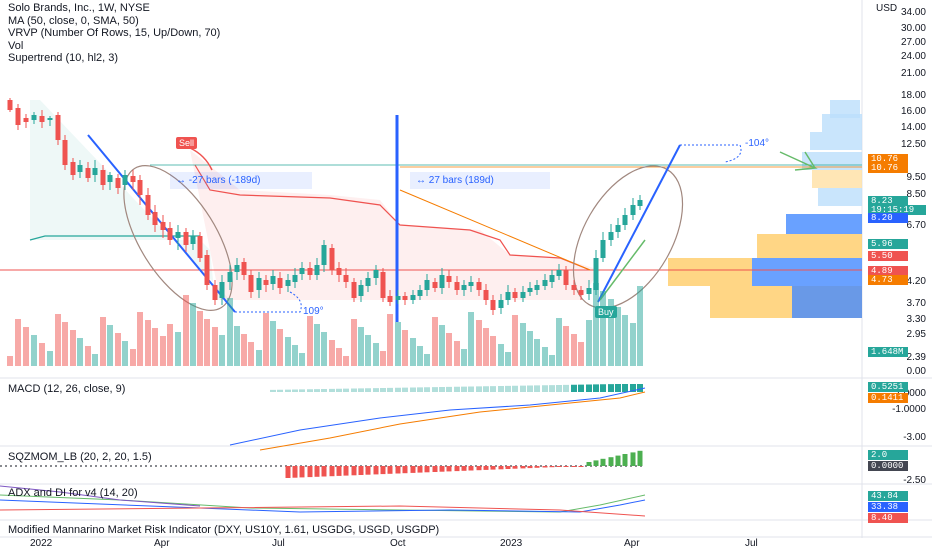 Image resolution: width=932 pixels, height=550 pixels. I want to click on price-badge: 4.89, so click(888, 271).